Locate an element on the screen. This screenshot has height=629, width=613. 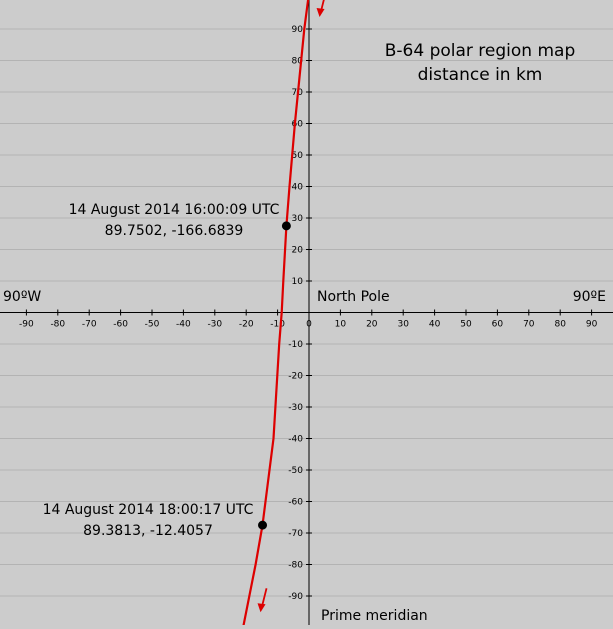
x-tick-label: 60 is located at coordinates (498, 325).